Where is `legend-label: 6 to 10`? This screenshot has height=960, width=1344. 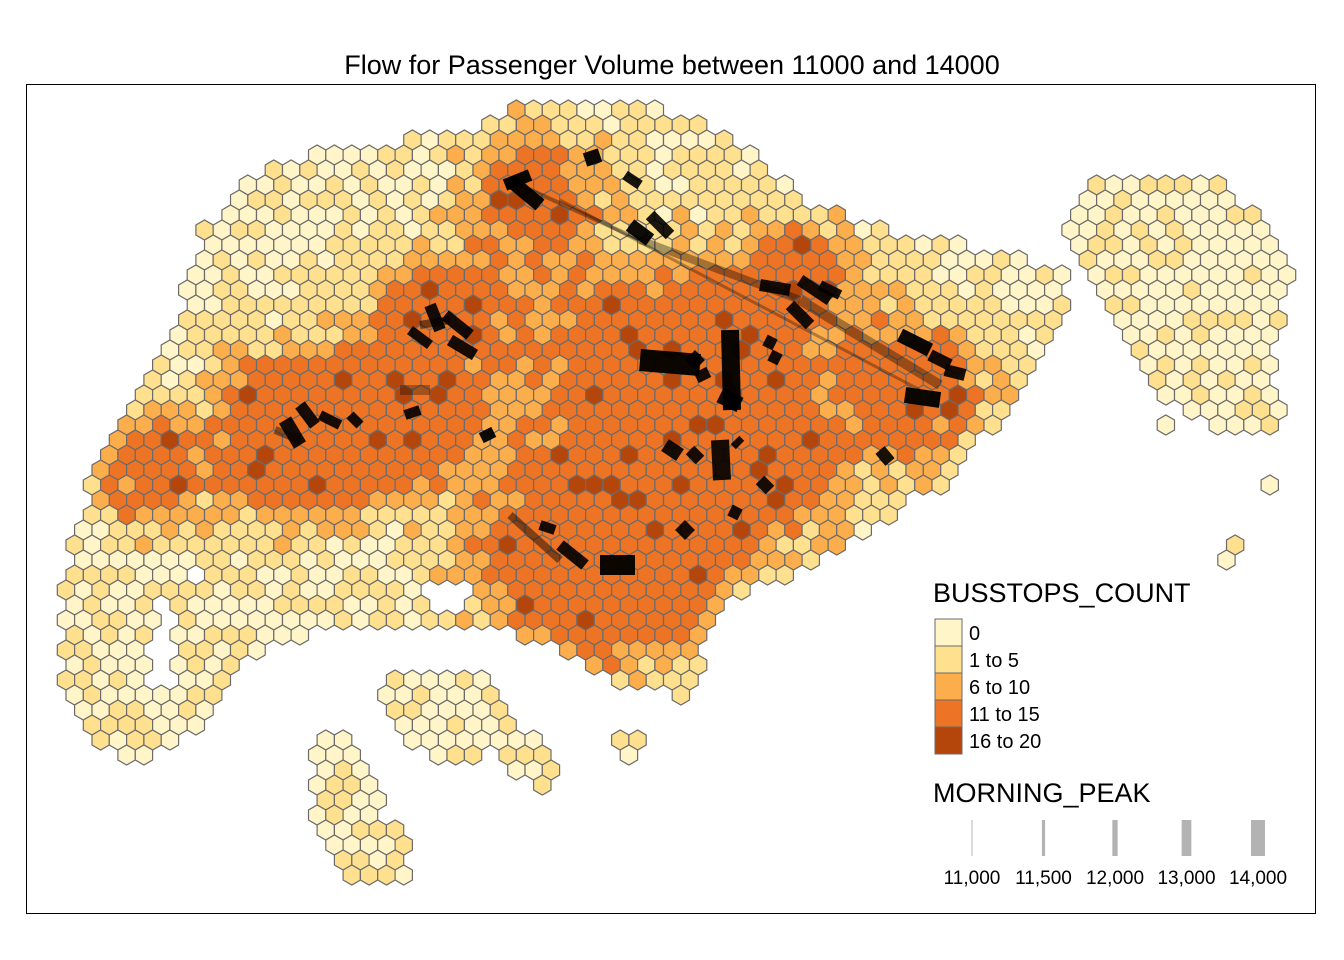 legend-label: 6 to 10 is located at coordinates (999, 688).